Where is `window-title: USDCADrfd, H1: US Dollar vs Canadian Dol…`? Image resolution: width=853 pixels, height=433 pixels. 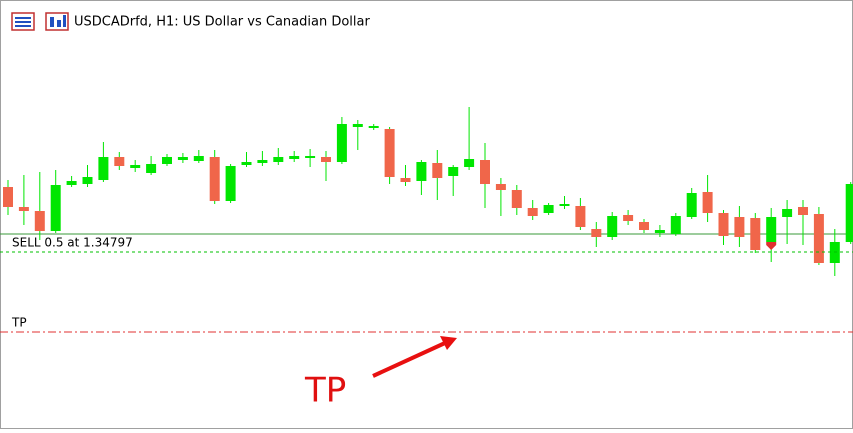 window-title: USDCADrfd, H1: US Dollar vs Canadian Dol… is located at coordinates (222, 22).